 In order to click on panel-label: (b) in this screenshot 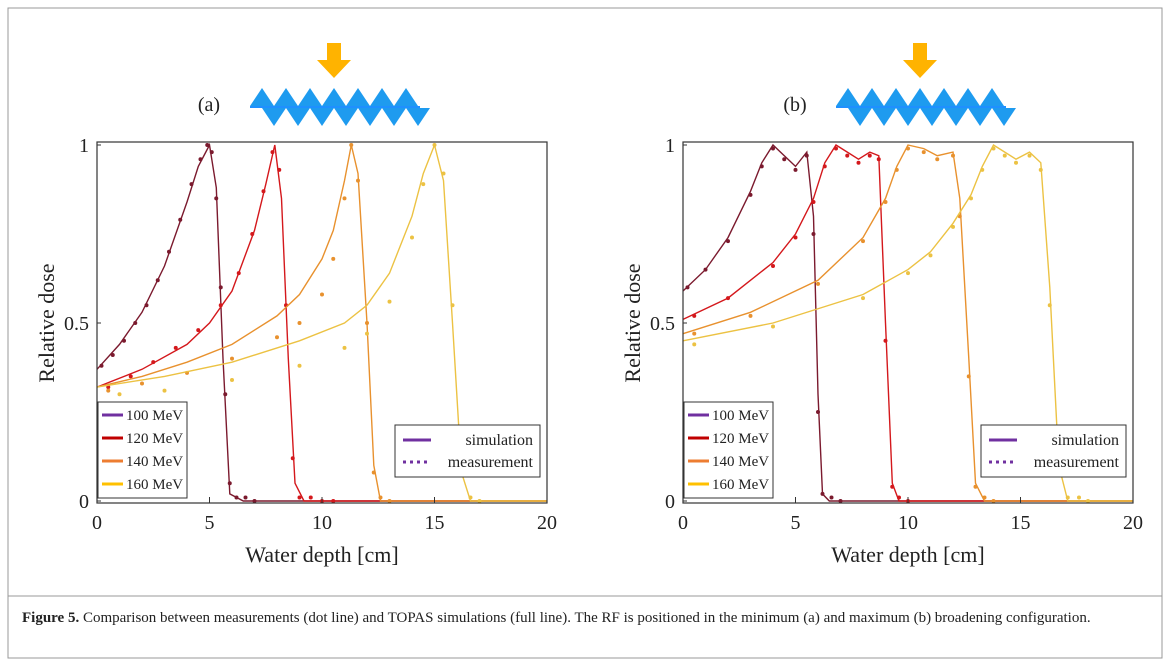, I will do `click(794, 105)`.